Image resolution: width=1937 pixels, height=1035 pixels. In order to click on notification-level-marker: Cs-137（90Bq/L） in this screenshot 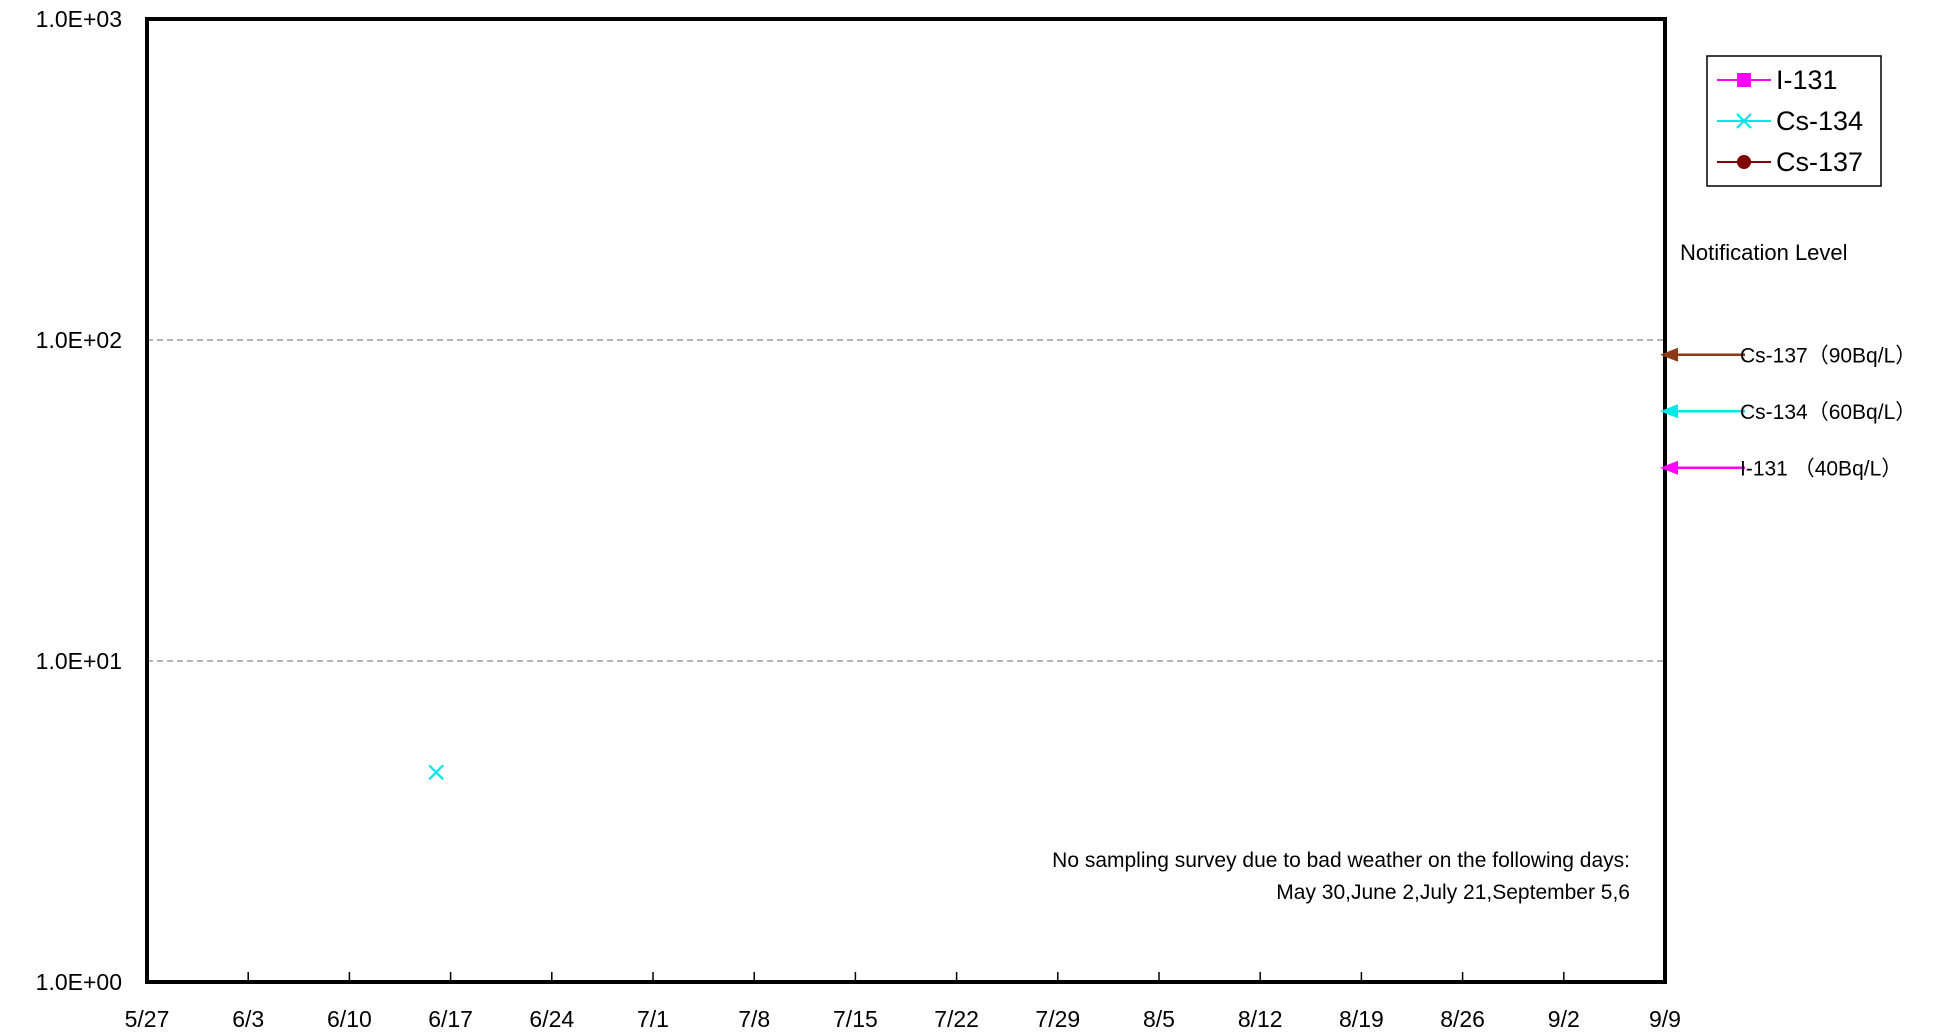, I will do `click(1788, 356)`.